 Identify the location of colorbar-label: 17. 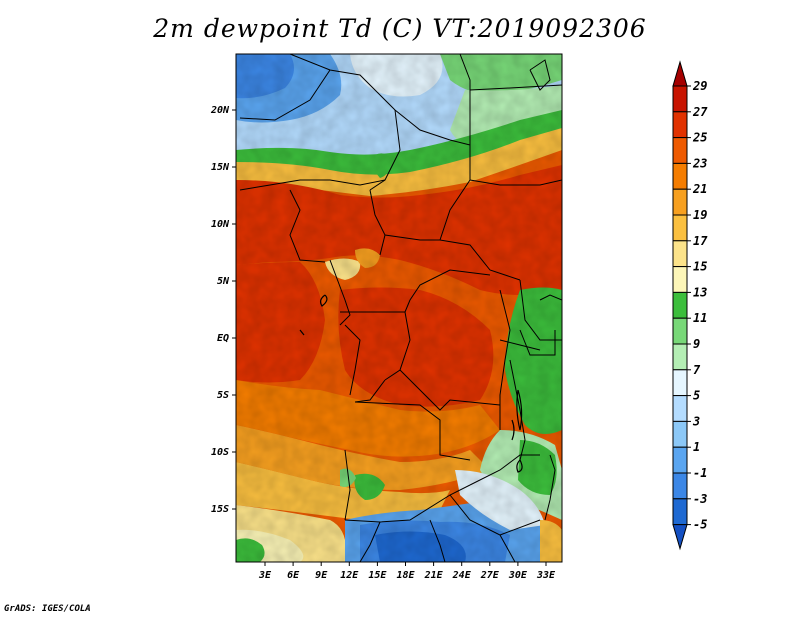
(700, 241).